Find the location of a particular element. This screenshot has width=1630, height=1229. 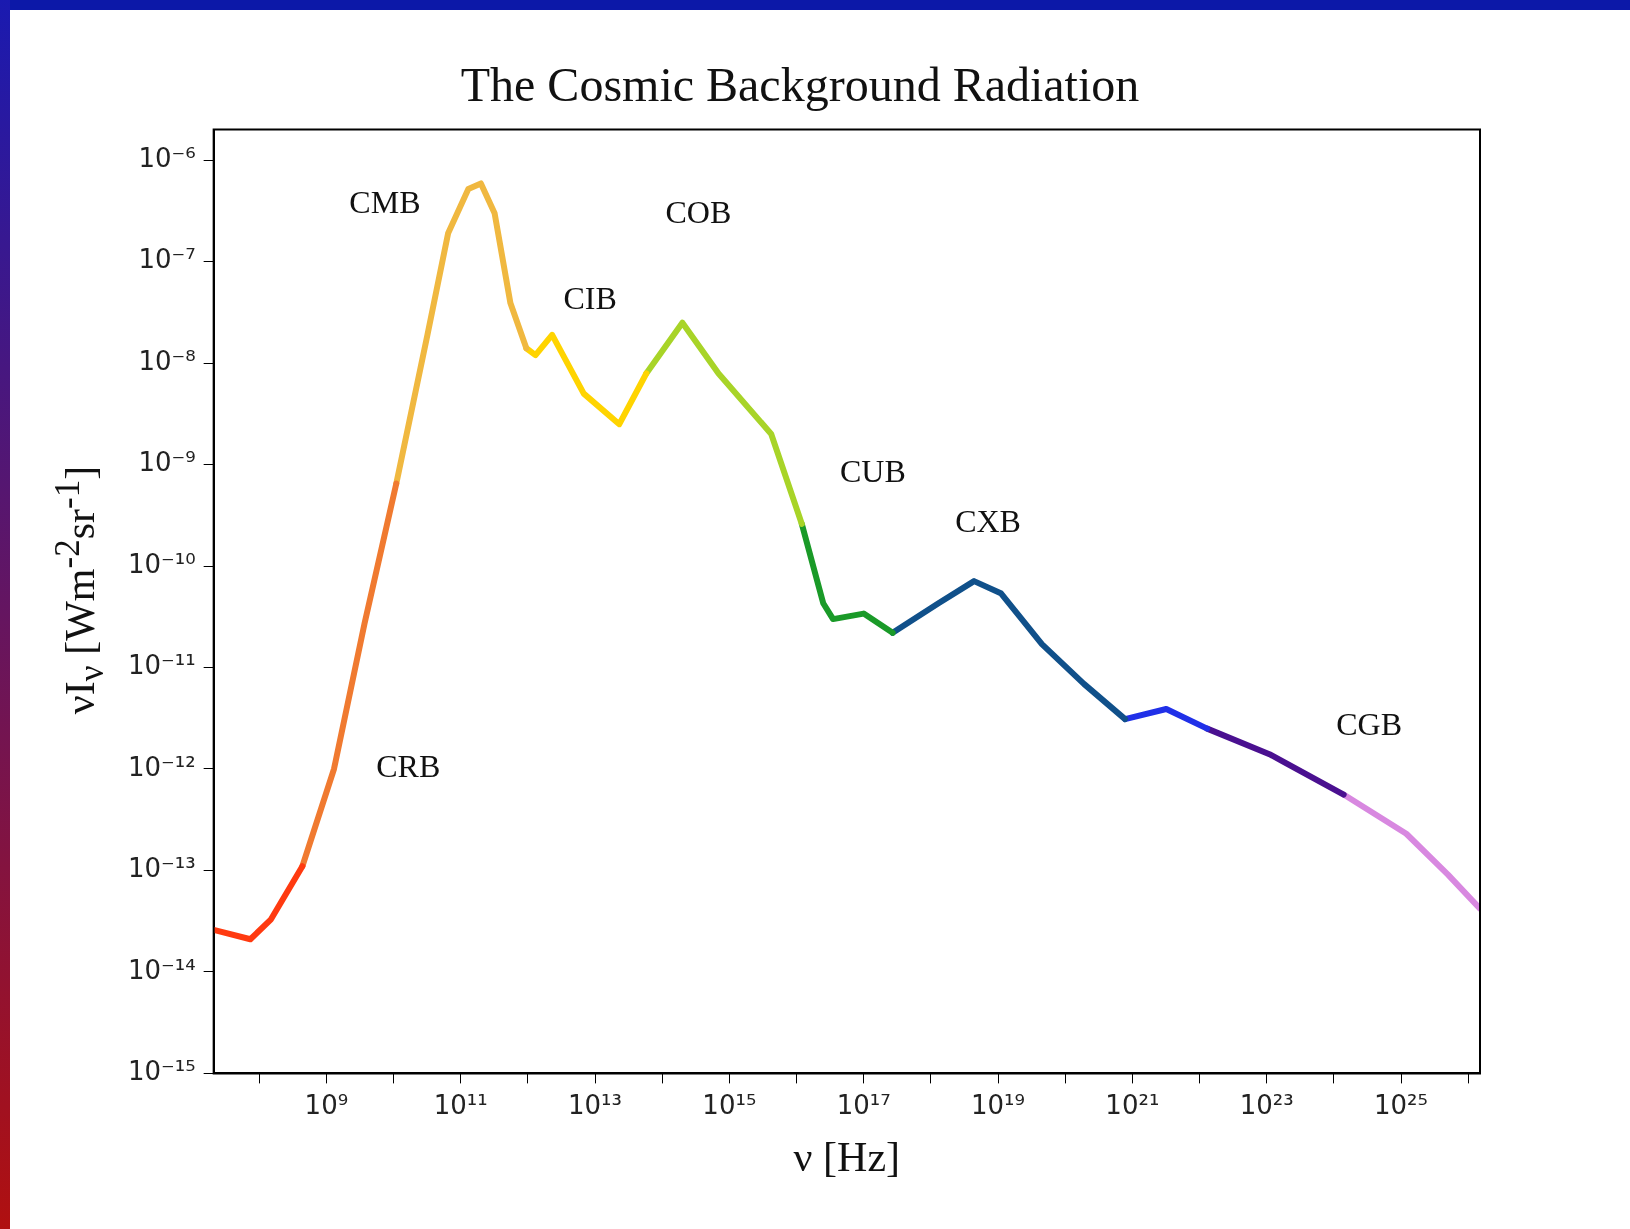

series-label: CIB is located at coordinates (590, 298).